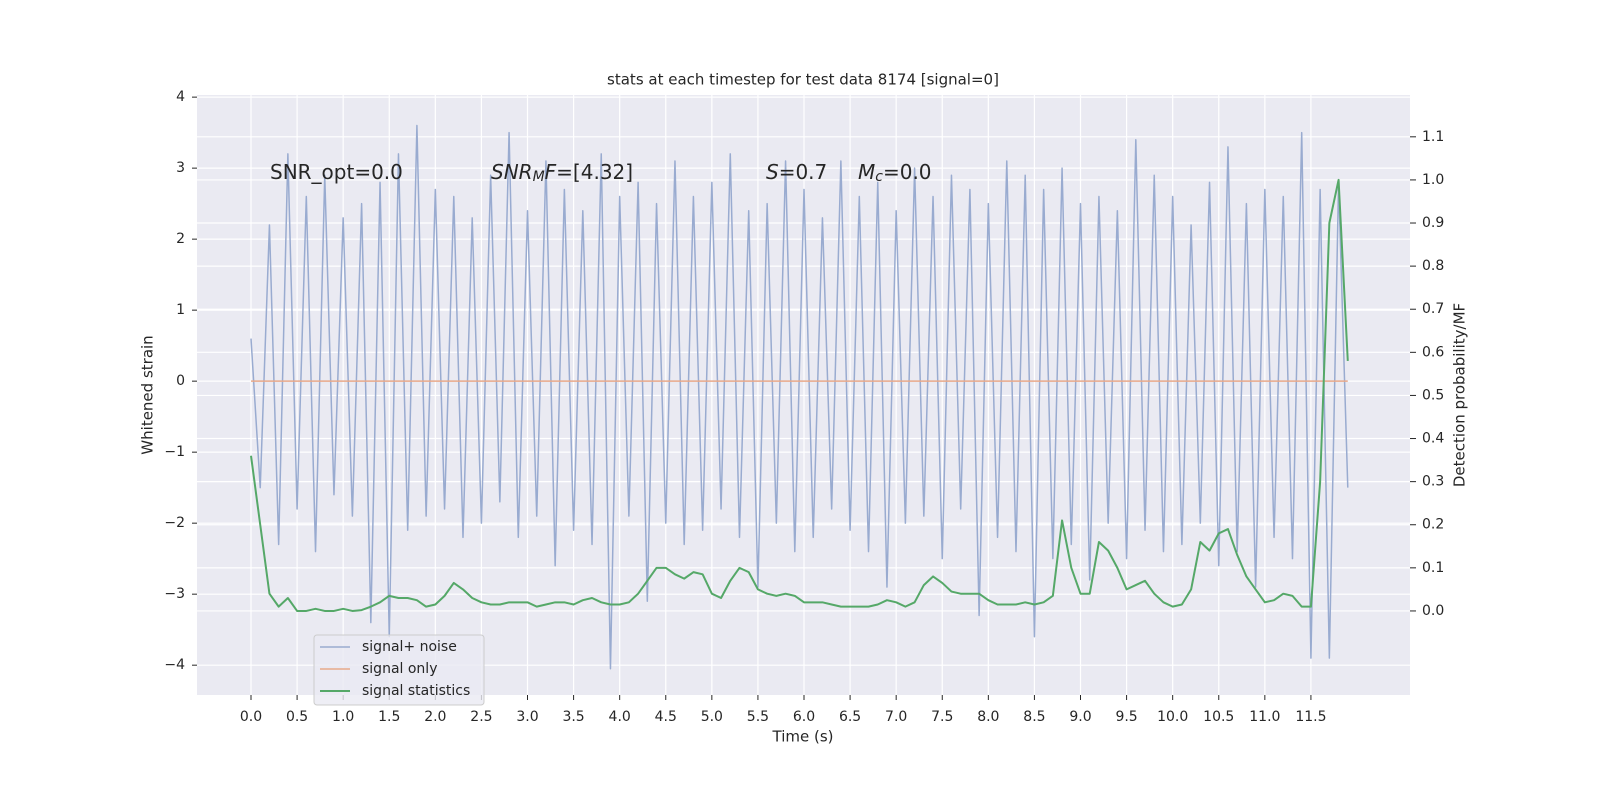  What do you see at coordinates (174, 452) in the screenshot?
I see `y-tick-label: −1` at bounding box center [174, 452].